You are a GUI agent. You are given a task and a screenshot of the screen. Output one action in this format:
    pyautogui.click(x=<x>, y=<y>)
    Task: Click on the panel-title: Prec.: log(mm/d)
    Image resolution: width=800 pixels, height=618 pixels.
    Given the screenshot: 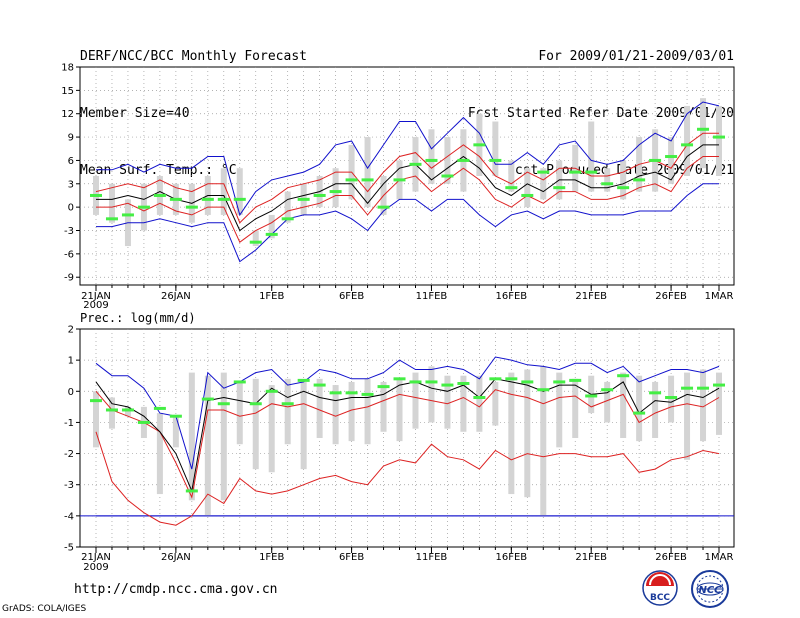 What is the action you would take?
    pyautogui.click(x=138, y=318)
    